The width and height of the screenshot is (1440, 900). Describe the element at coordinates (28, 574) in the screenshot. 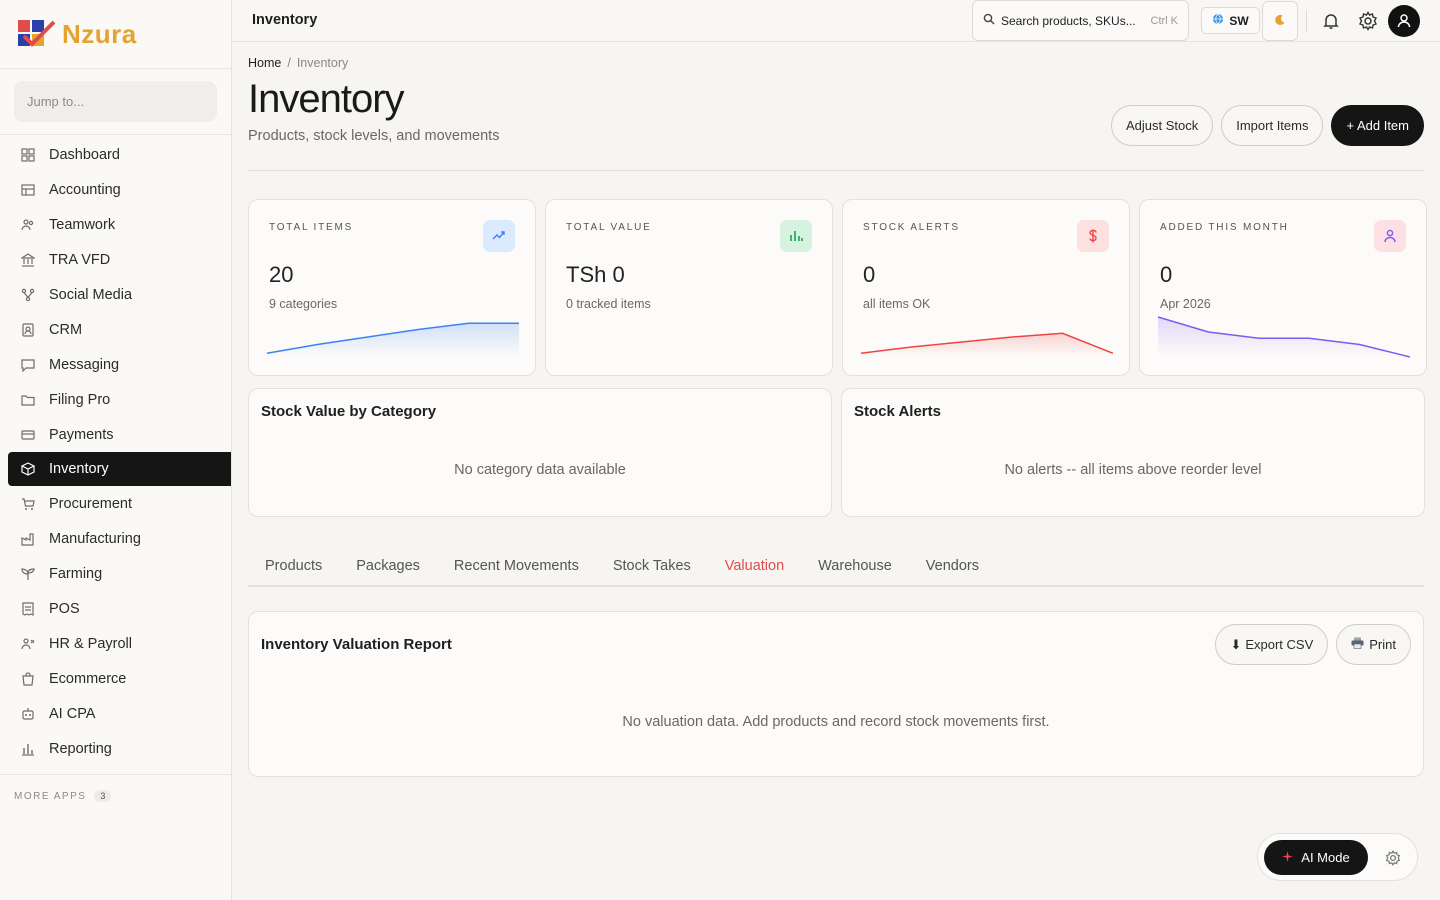

I see `plant-icon` at that location.